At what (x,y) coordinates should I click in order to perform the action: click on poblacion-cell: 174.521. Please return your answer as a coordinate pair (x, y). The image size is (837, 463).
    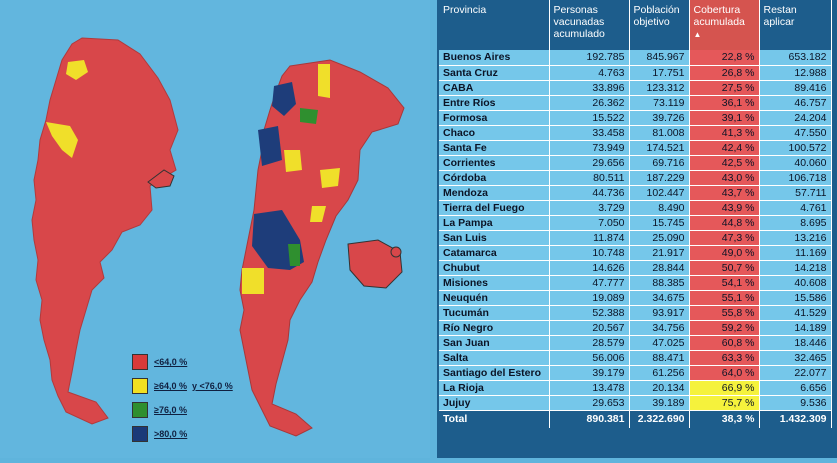
    Looking at the image, I should click on (659, 148).